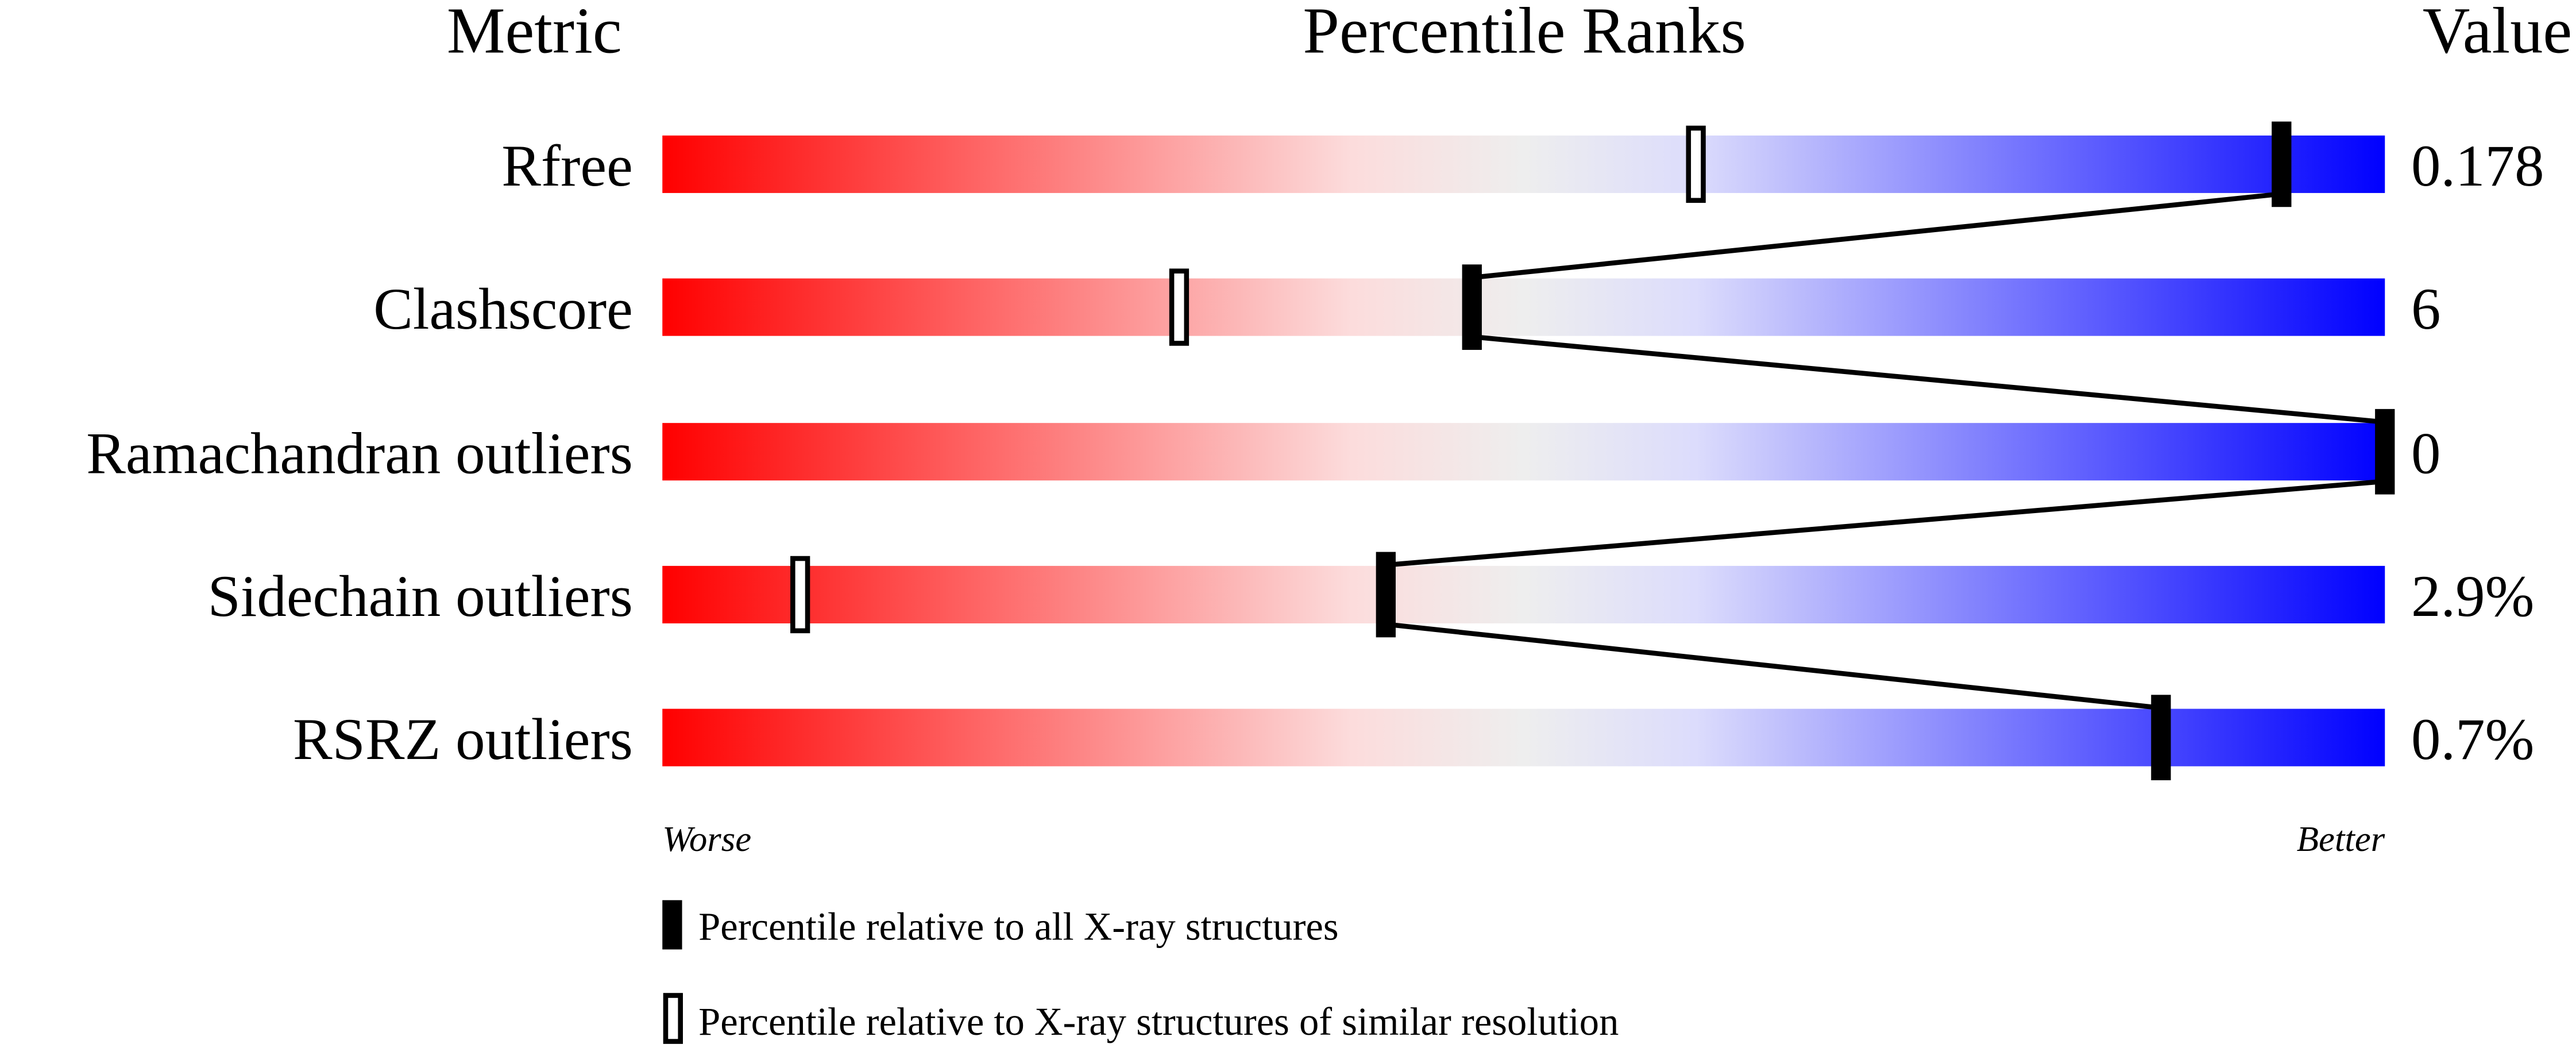 The image size is (2576, 1048). I want to click on metric-value: 0.7%, so click(2472, 739).